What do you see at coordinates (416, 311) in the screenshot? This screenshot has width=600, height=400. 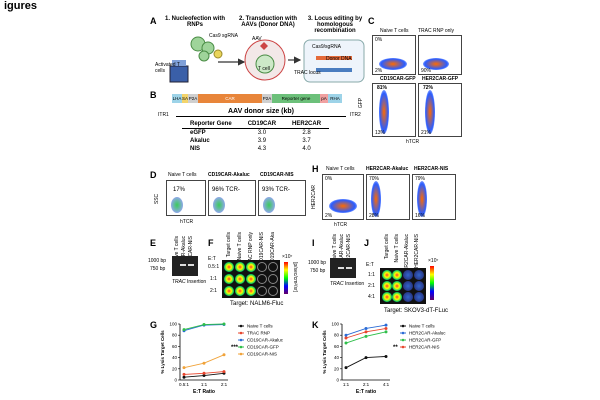 I see `panel-j-target: Target: SKOV3-dT-FLuc` at bounding box center [416, 311].